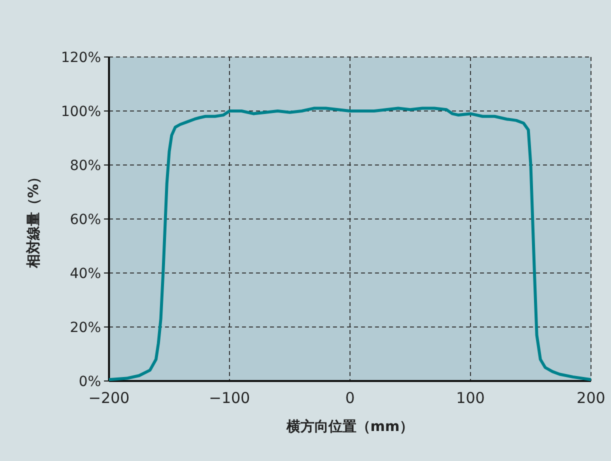 The height and width of the screenshot is (461, 611). I want to click on y-tick-label: 120%, so click(80, 58).